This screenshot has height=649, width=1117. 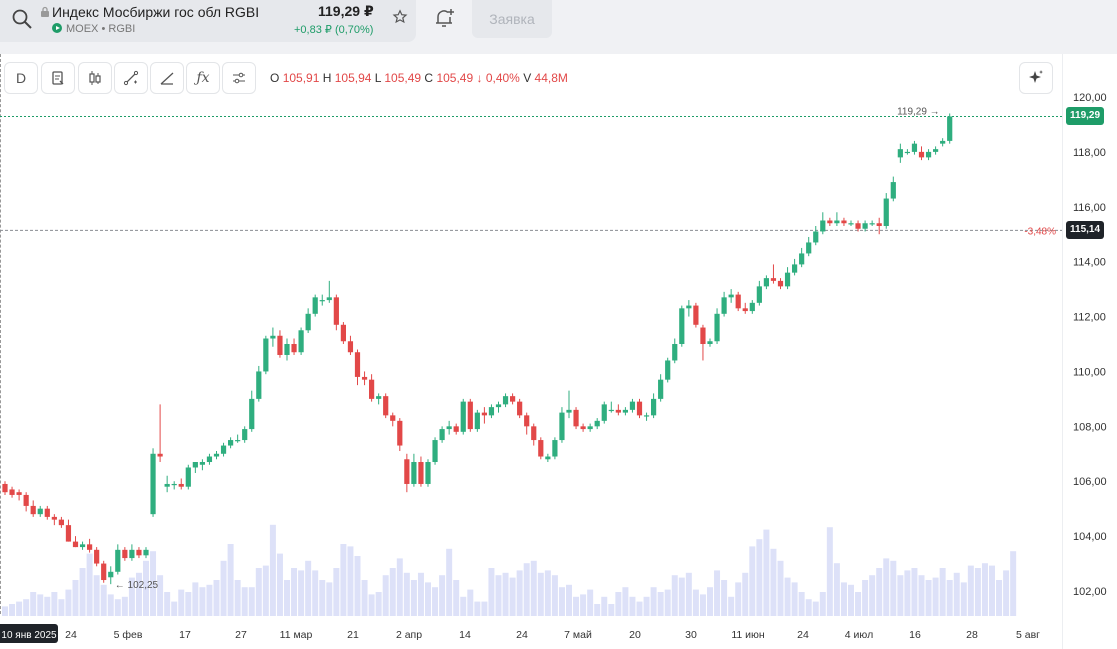 What do you see at coordinates (527, 78) in the screenshot?
I see `volume-label: V` at bounding box center [527, 78].